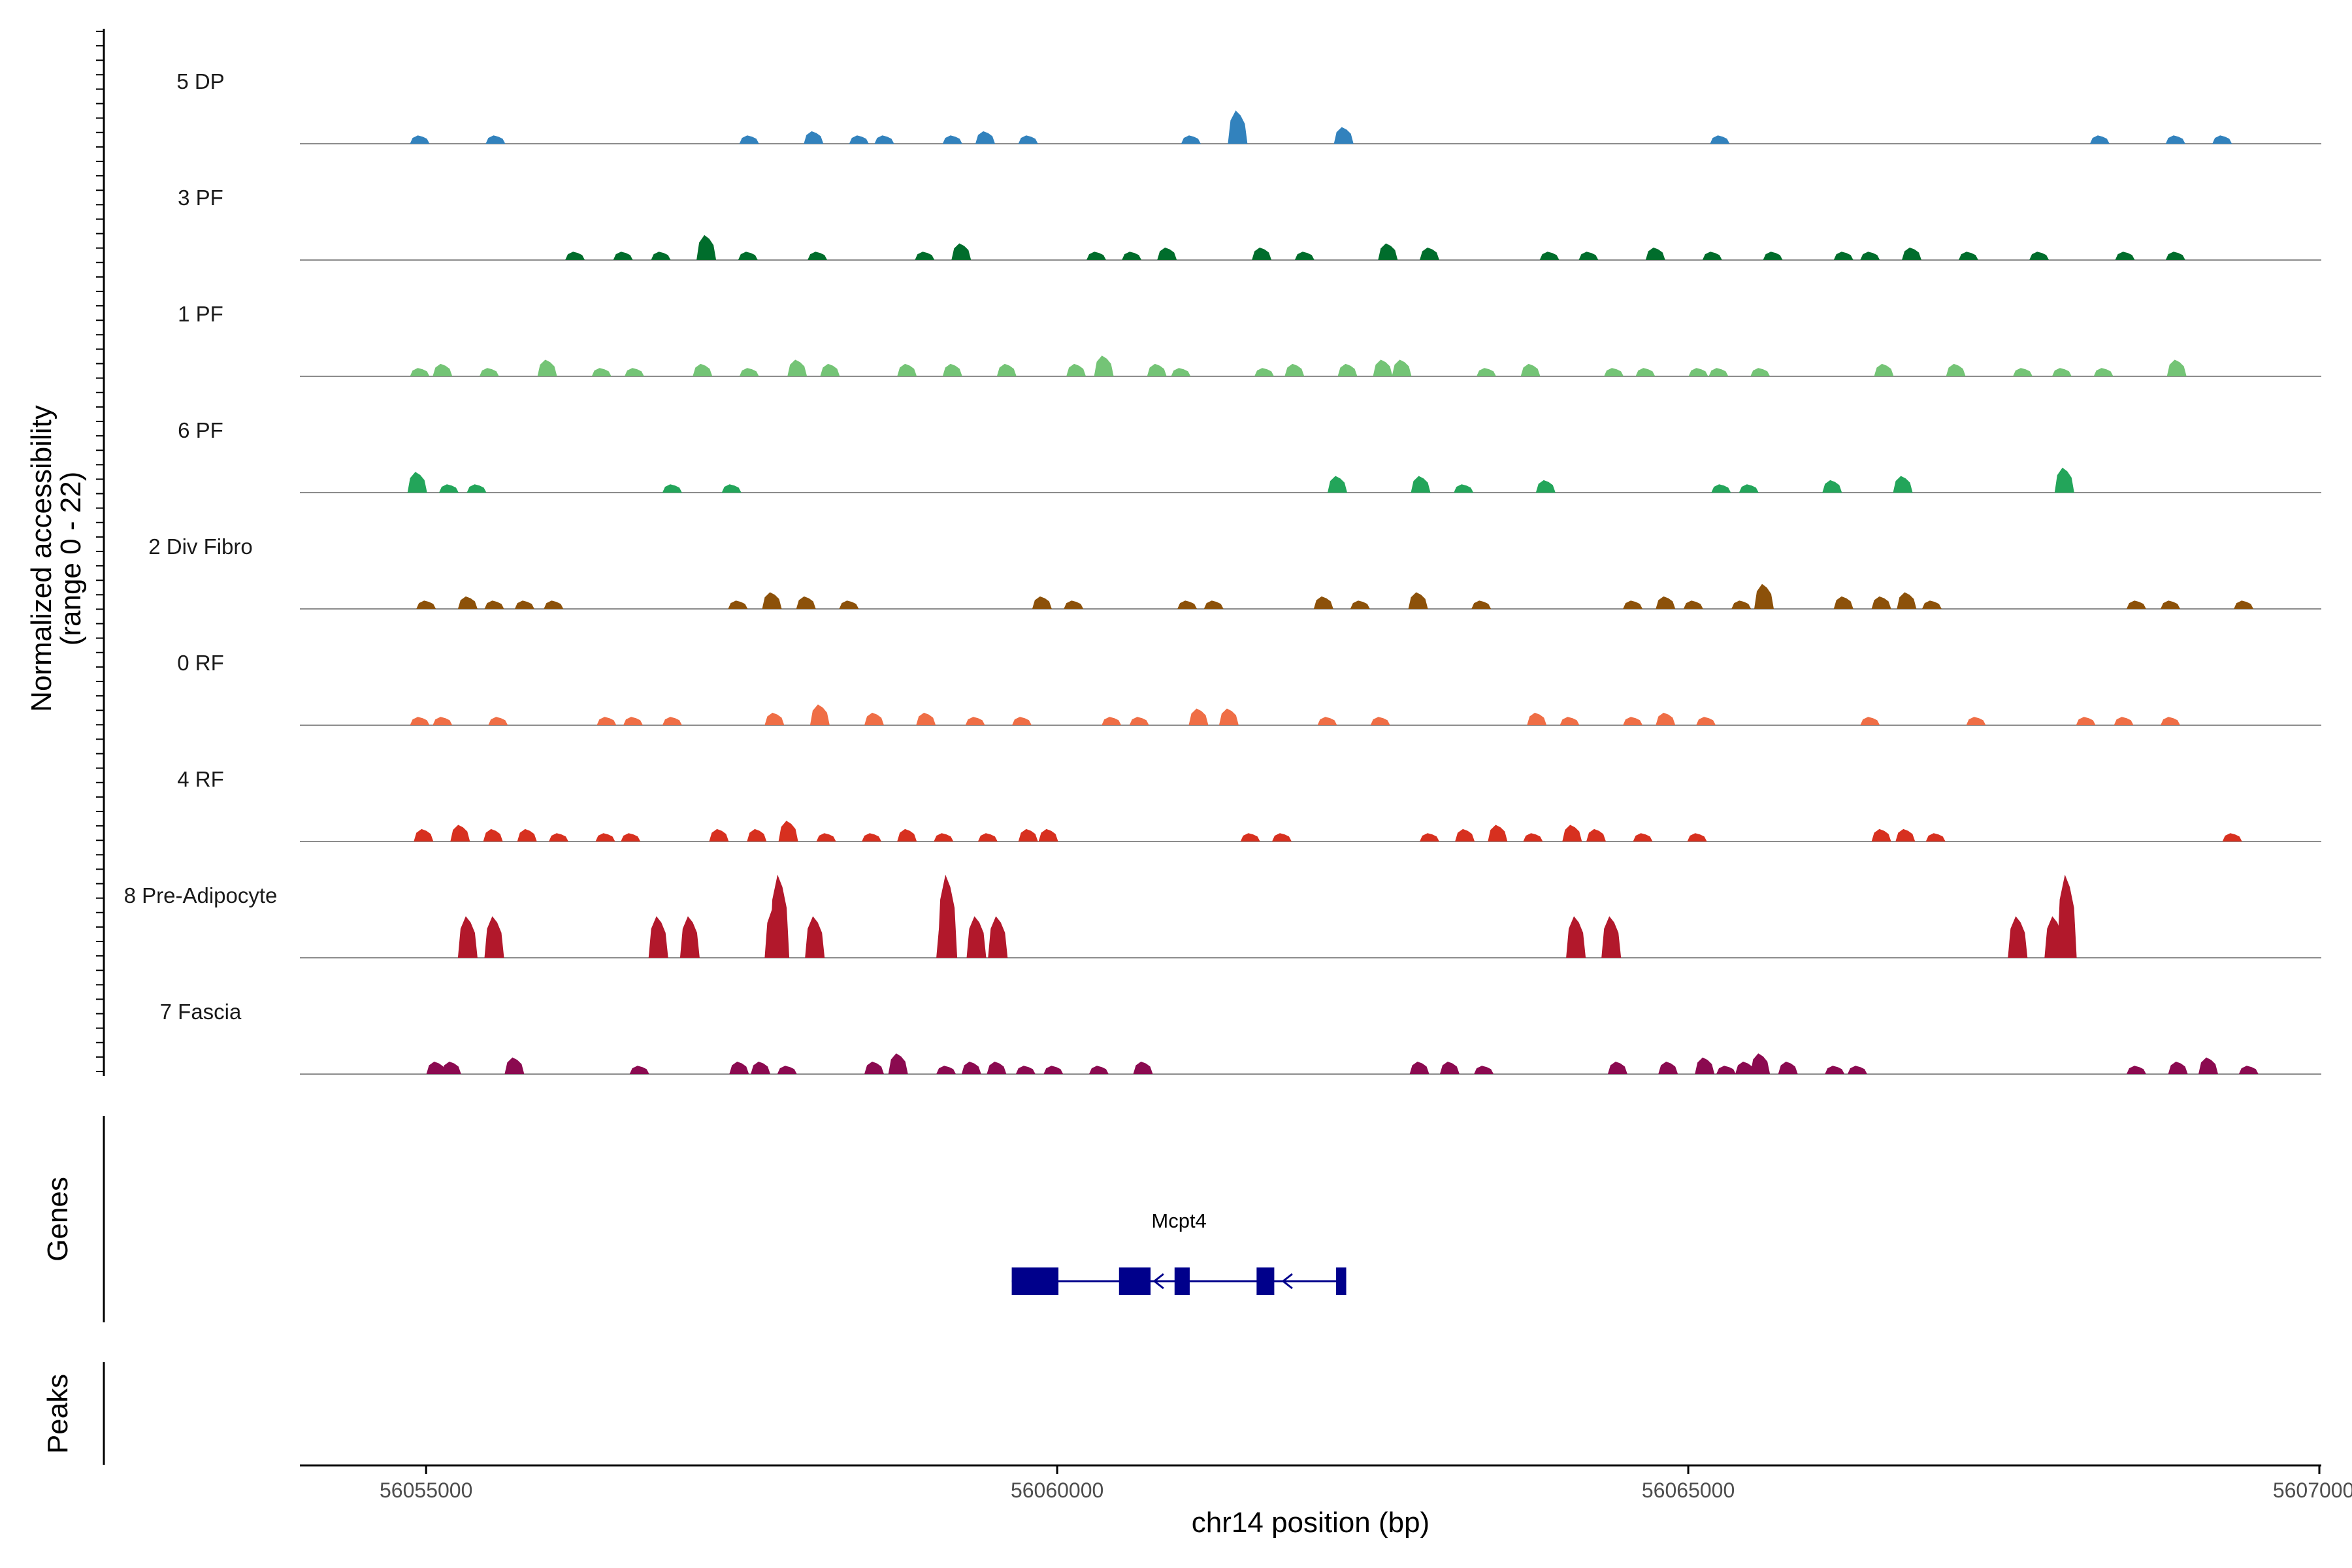  I want to click on x-tick-label: 56065000, so click(1688, 1490).